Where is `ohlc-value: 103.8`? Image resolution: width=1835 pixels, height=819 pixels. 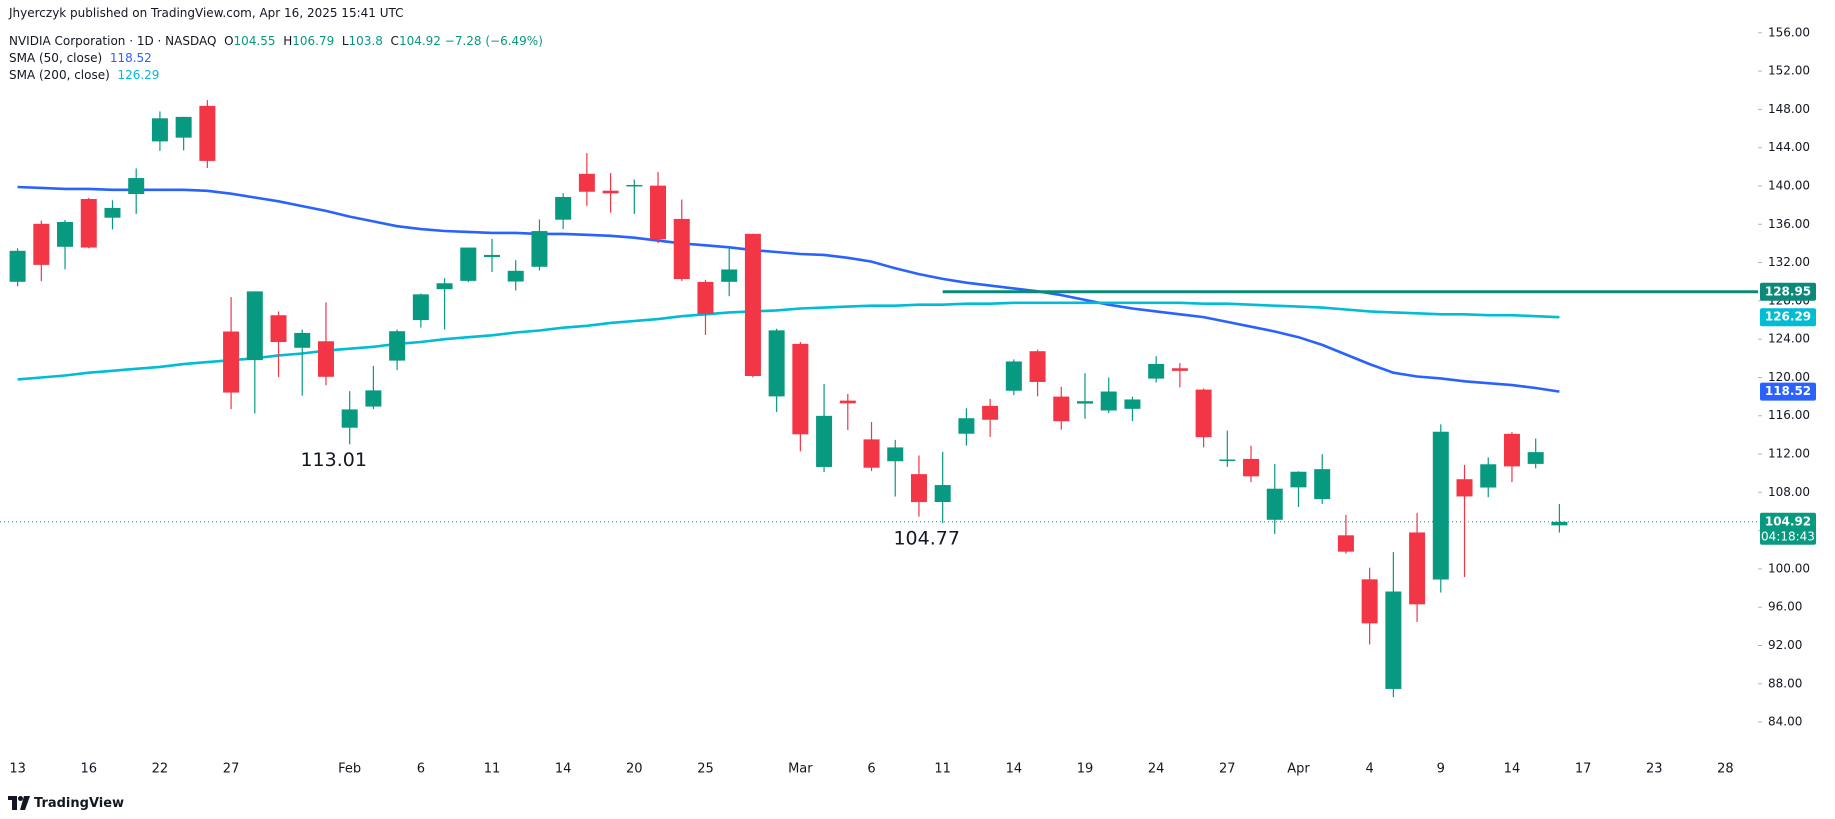
ohlc-value: 103.8 is located at coordinates (365, 41).